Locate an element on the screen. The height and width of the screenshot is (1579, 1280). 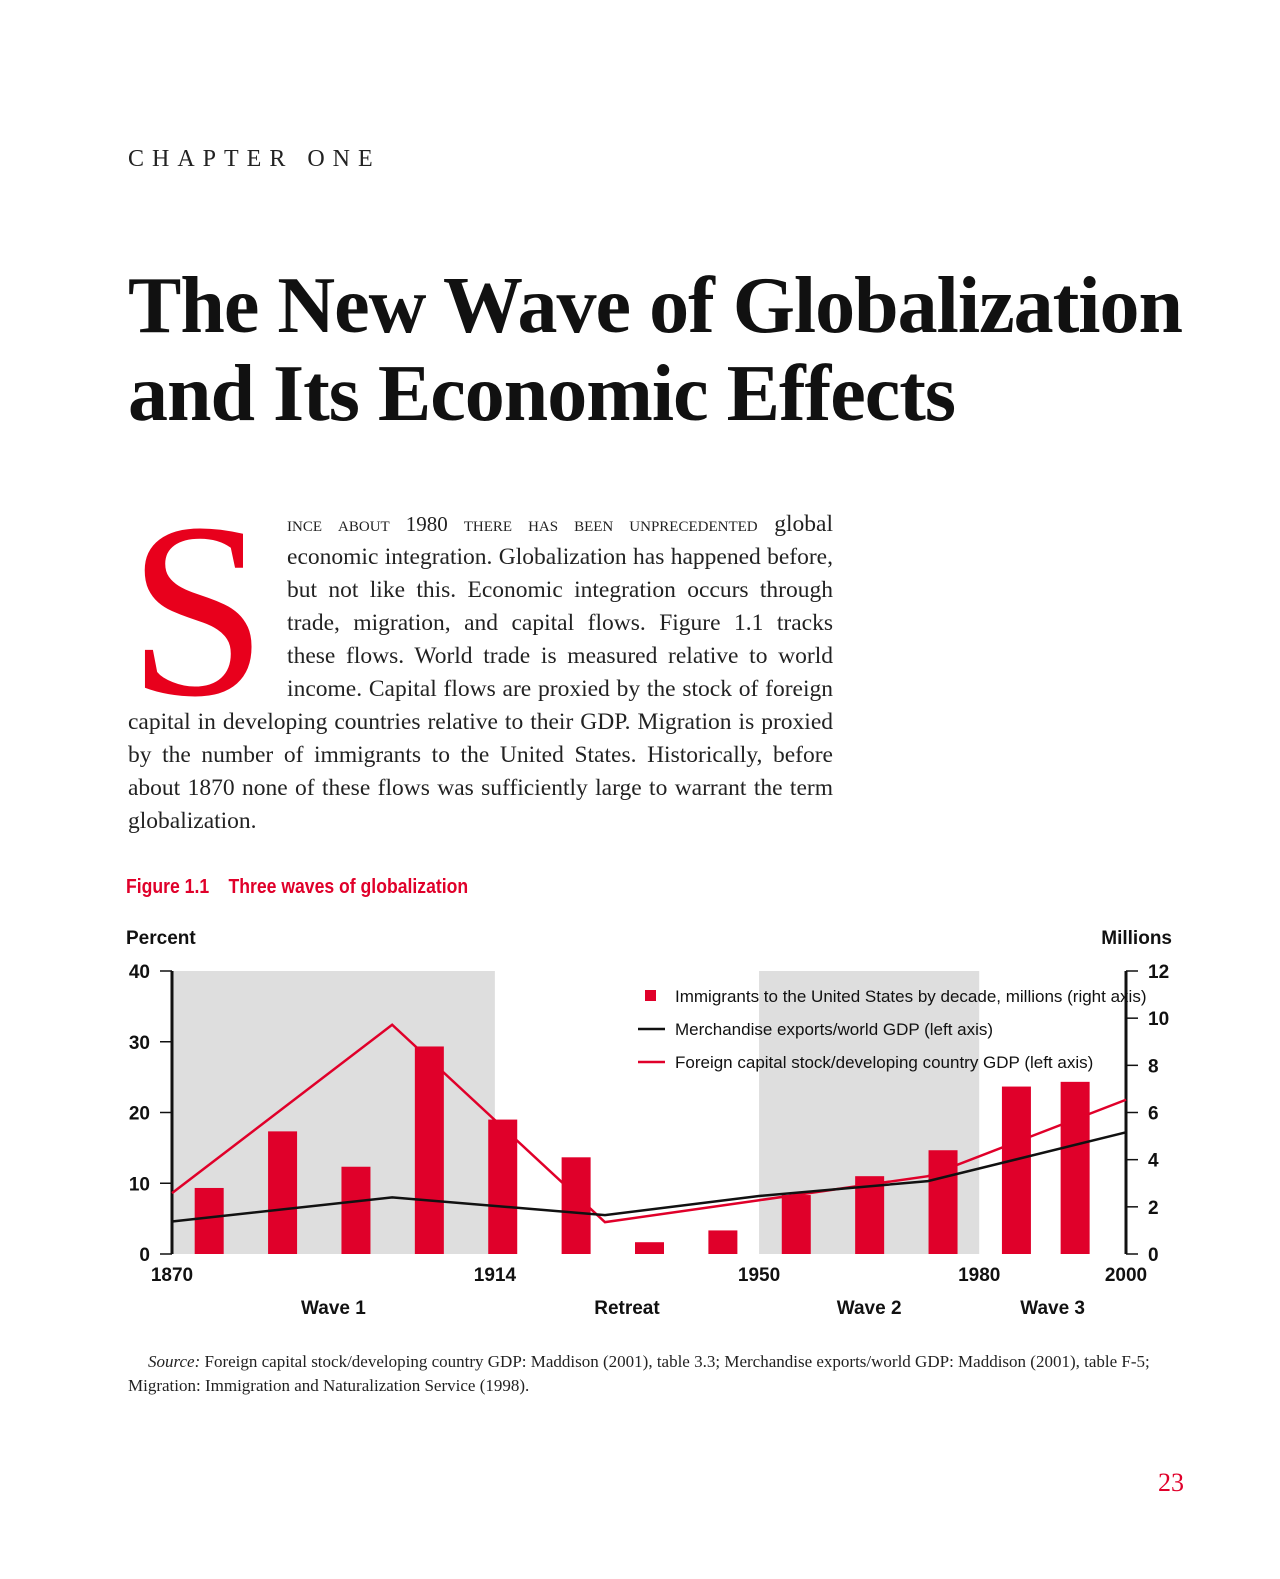
figure-caption: Figure 1.1 Three waves of globalization is located at coordinates (306, 887).